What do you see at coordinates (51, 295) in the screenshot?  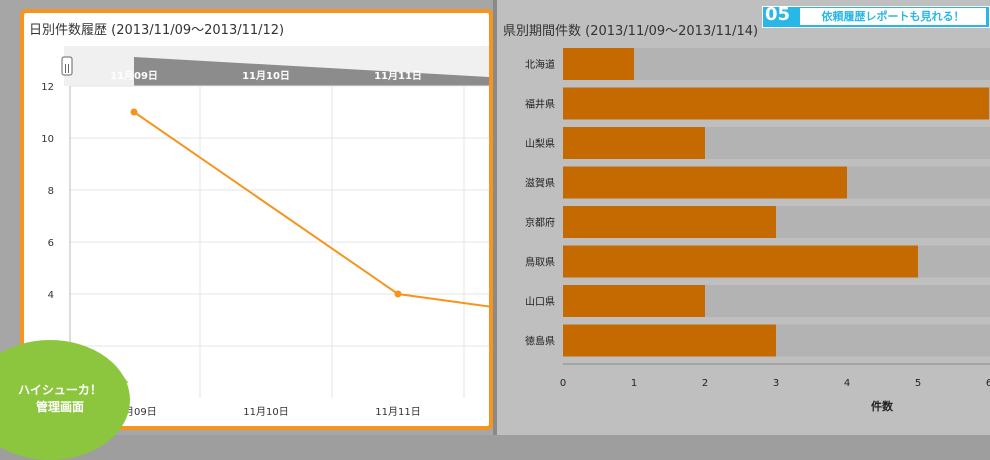 I see `y-tick-label: 4` at bounding box center [51, 295].